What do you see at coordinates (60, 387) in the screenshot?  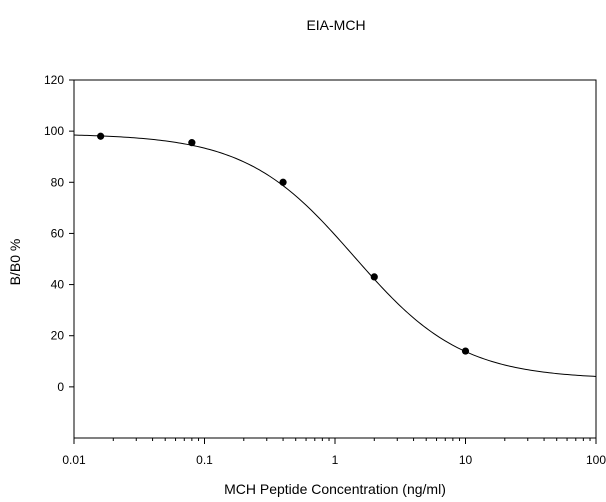 I see `y-tick-label: 0` at bounding box center [60, 387].